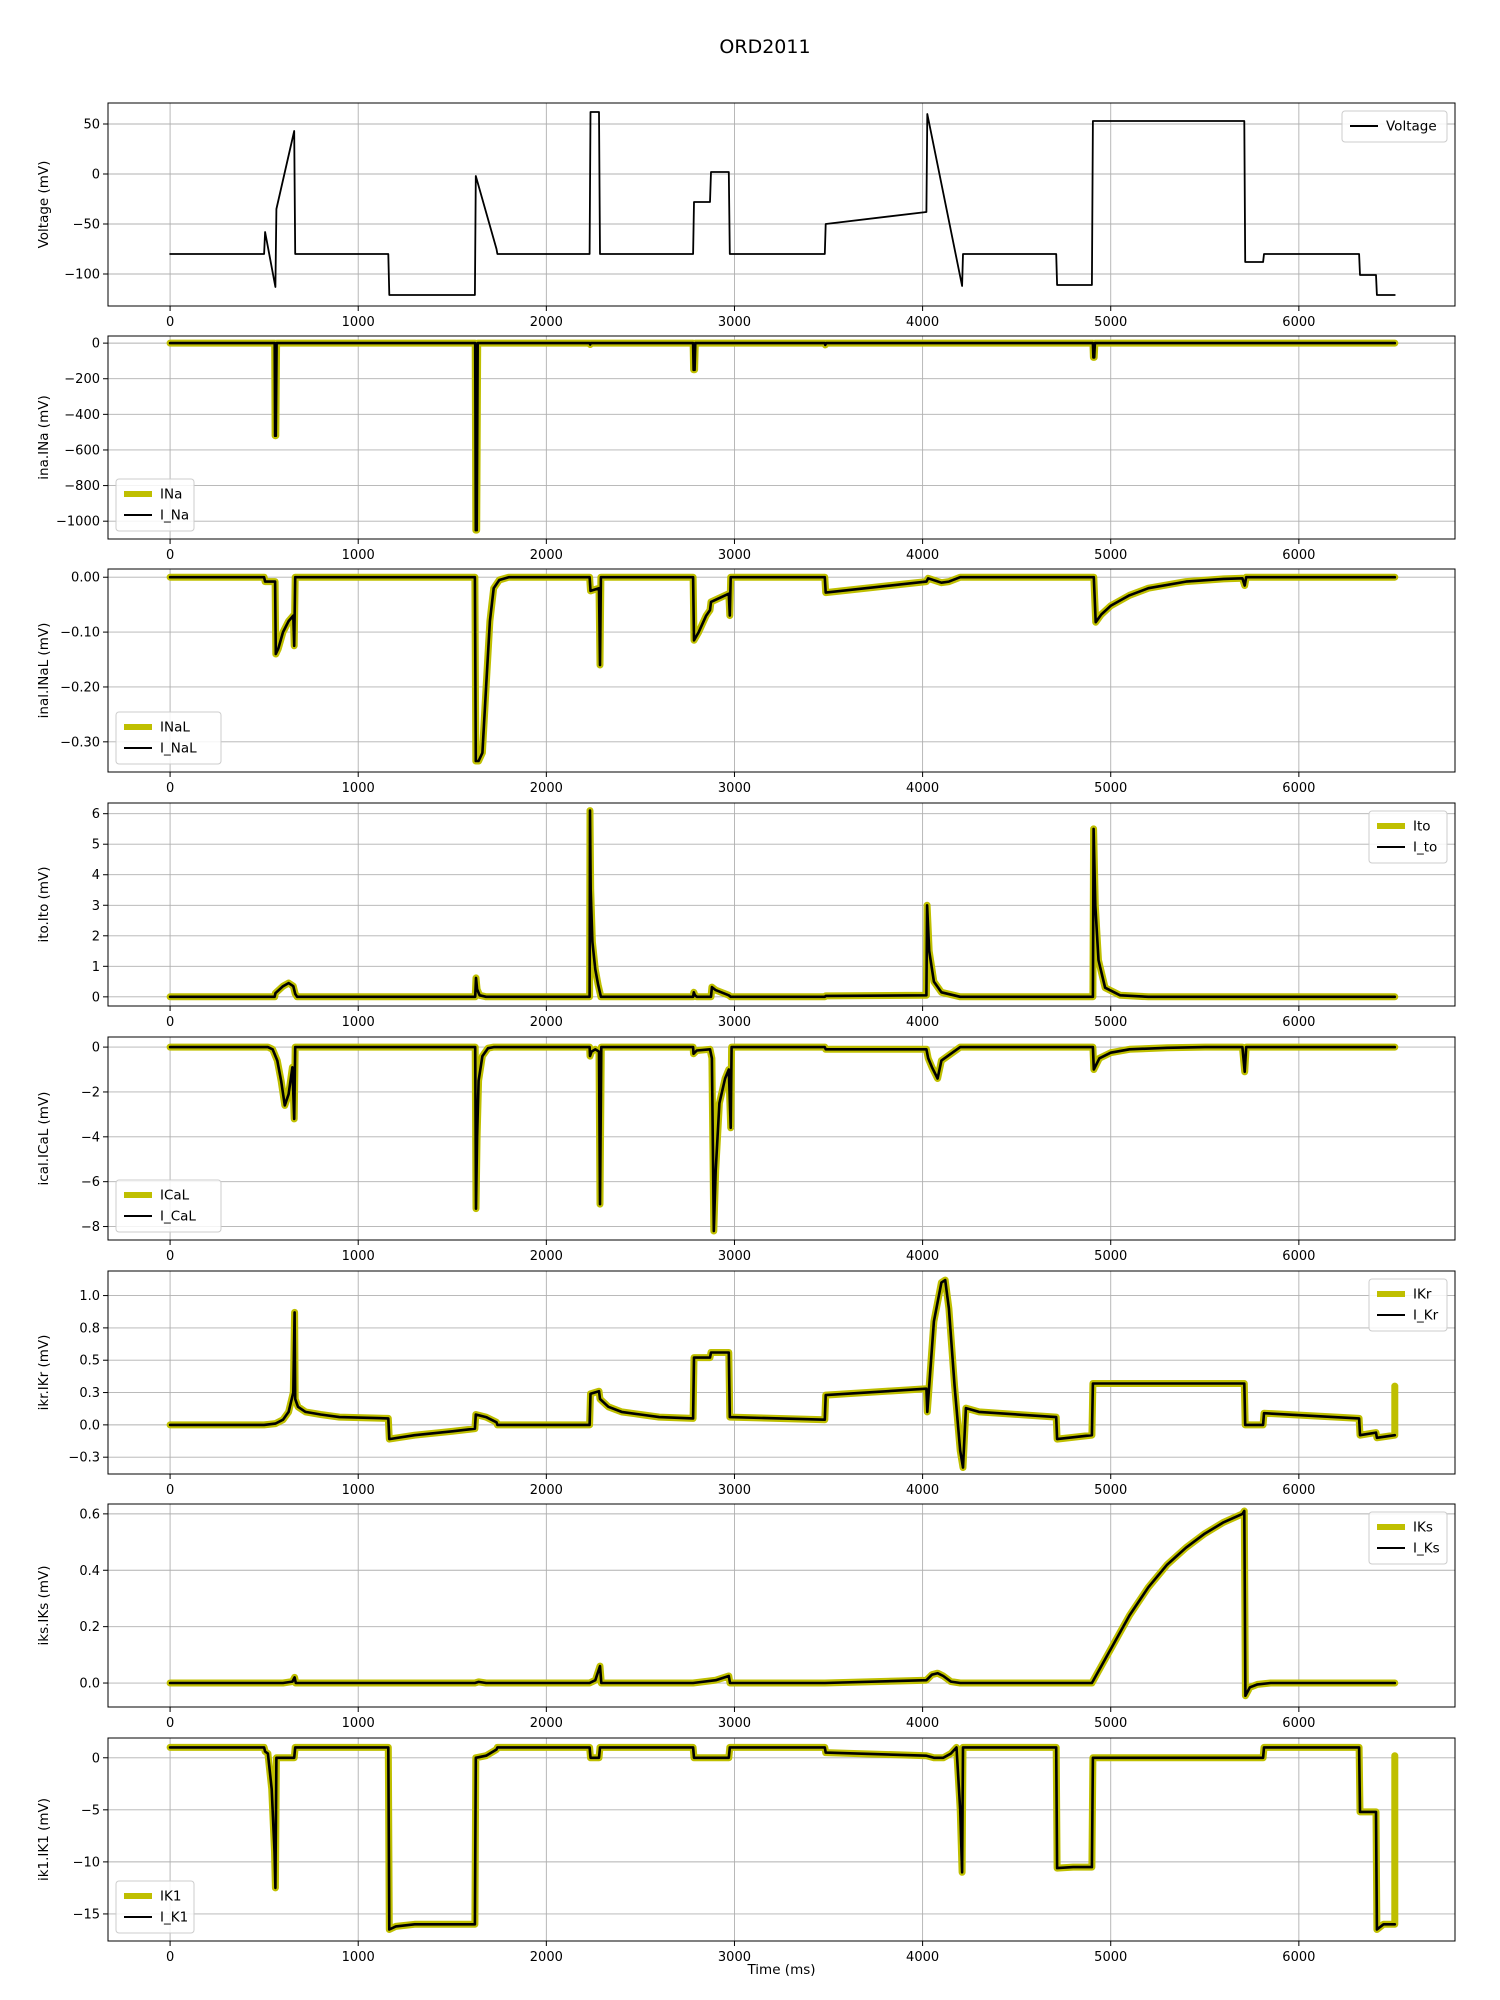  What do you see at coordinates (96, 845) in the screenshot?
I see `y-tick-label: 5` at bounding box center [96, 845].